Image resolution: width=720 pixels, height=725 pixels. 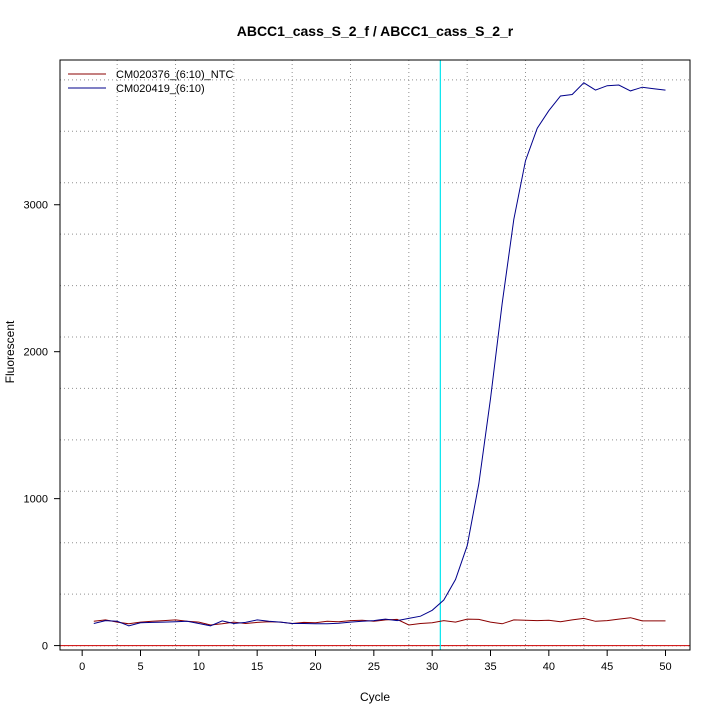 What do you see at coordinates (665, 667) in the screenshot?
I see `x-tick-label: 50` at bounding box center [665, 667].